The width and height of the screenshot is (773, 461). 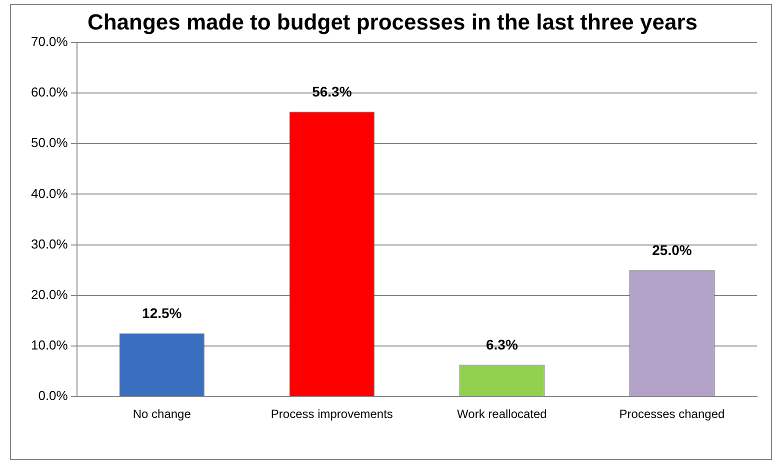 I want to click on x-tick-label: Processes changed, so click(x=672, y=414).